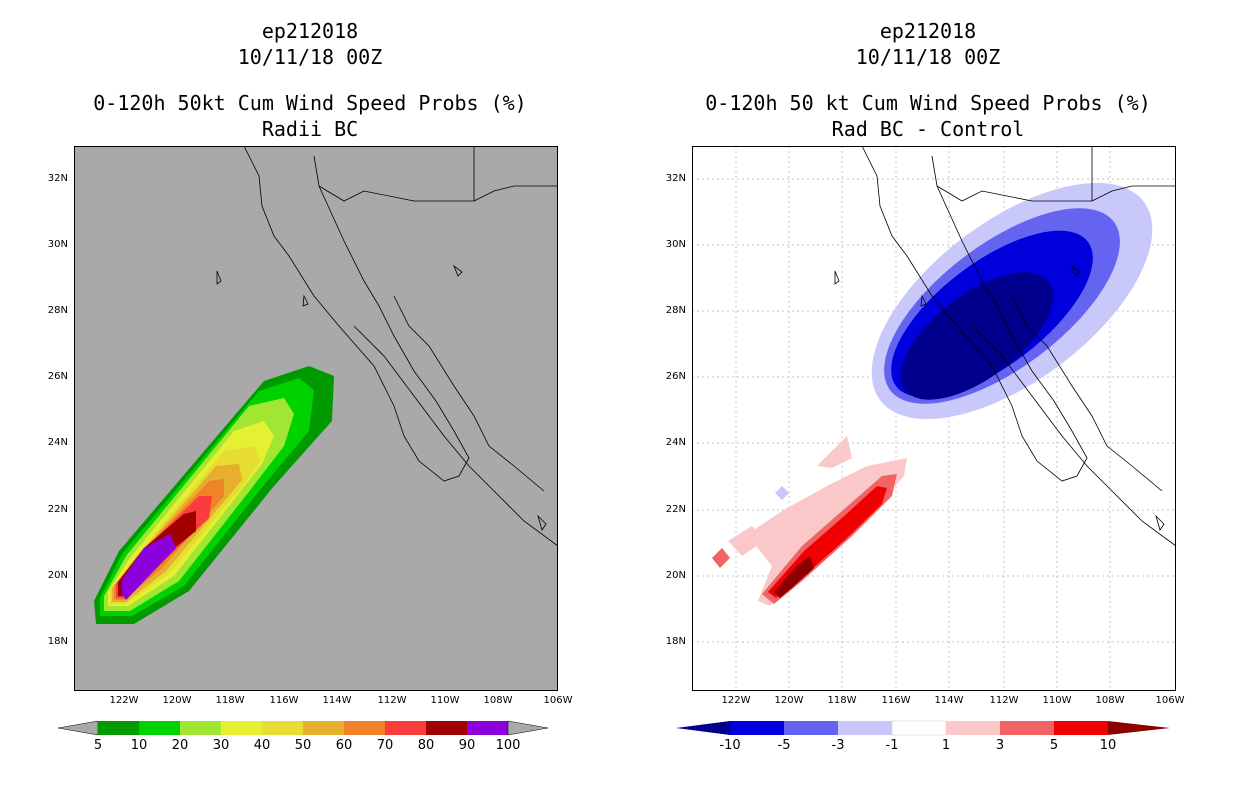  I want to click on right-colorbar-label: -3, so click(838, 745).